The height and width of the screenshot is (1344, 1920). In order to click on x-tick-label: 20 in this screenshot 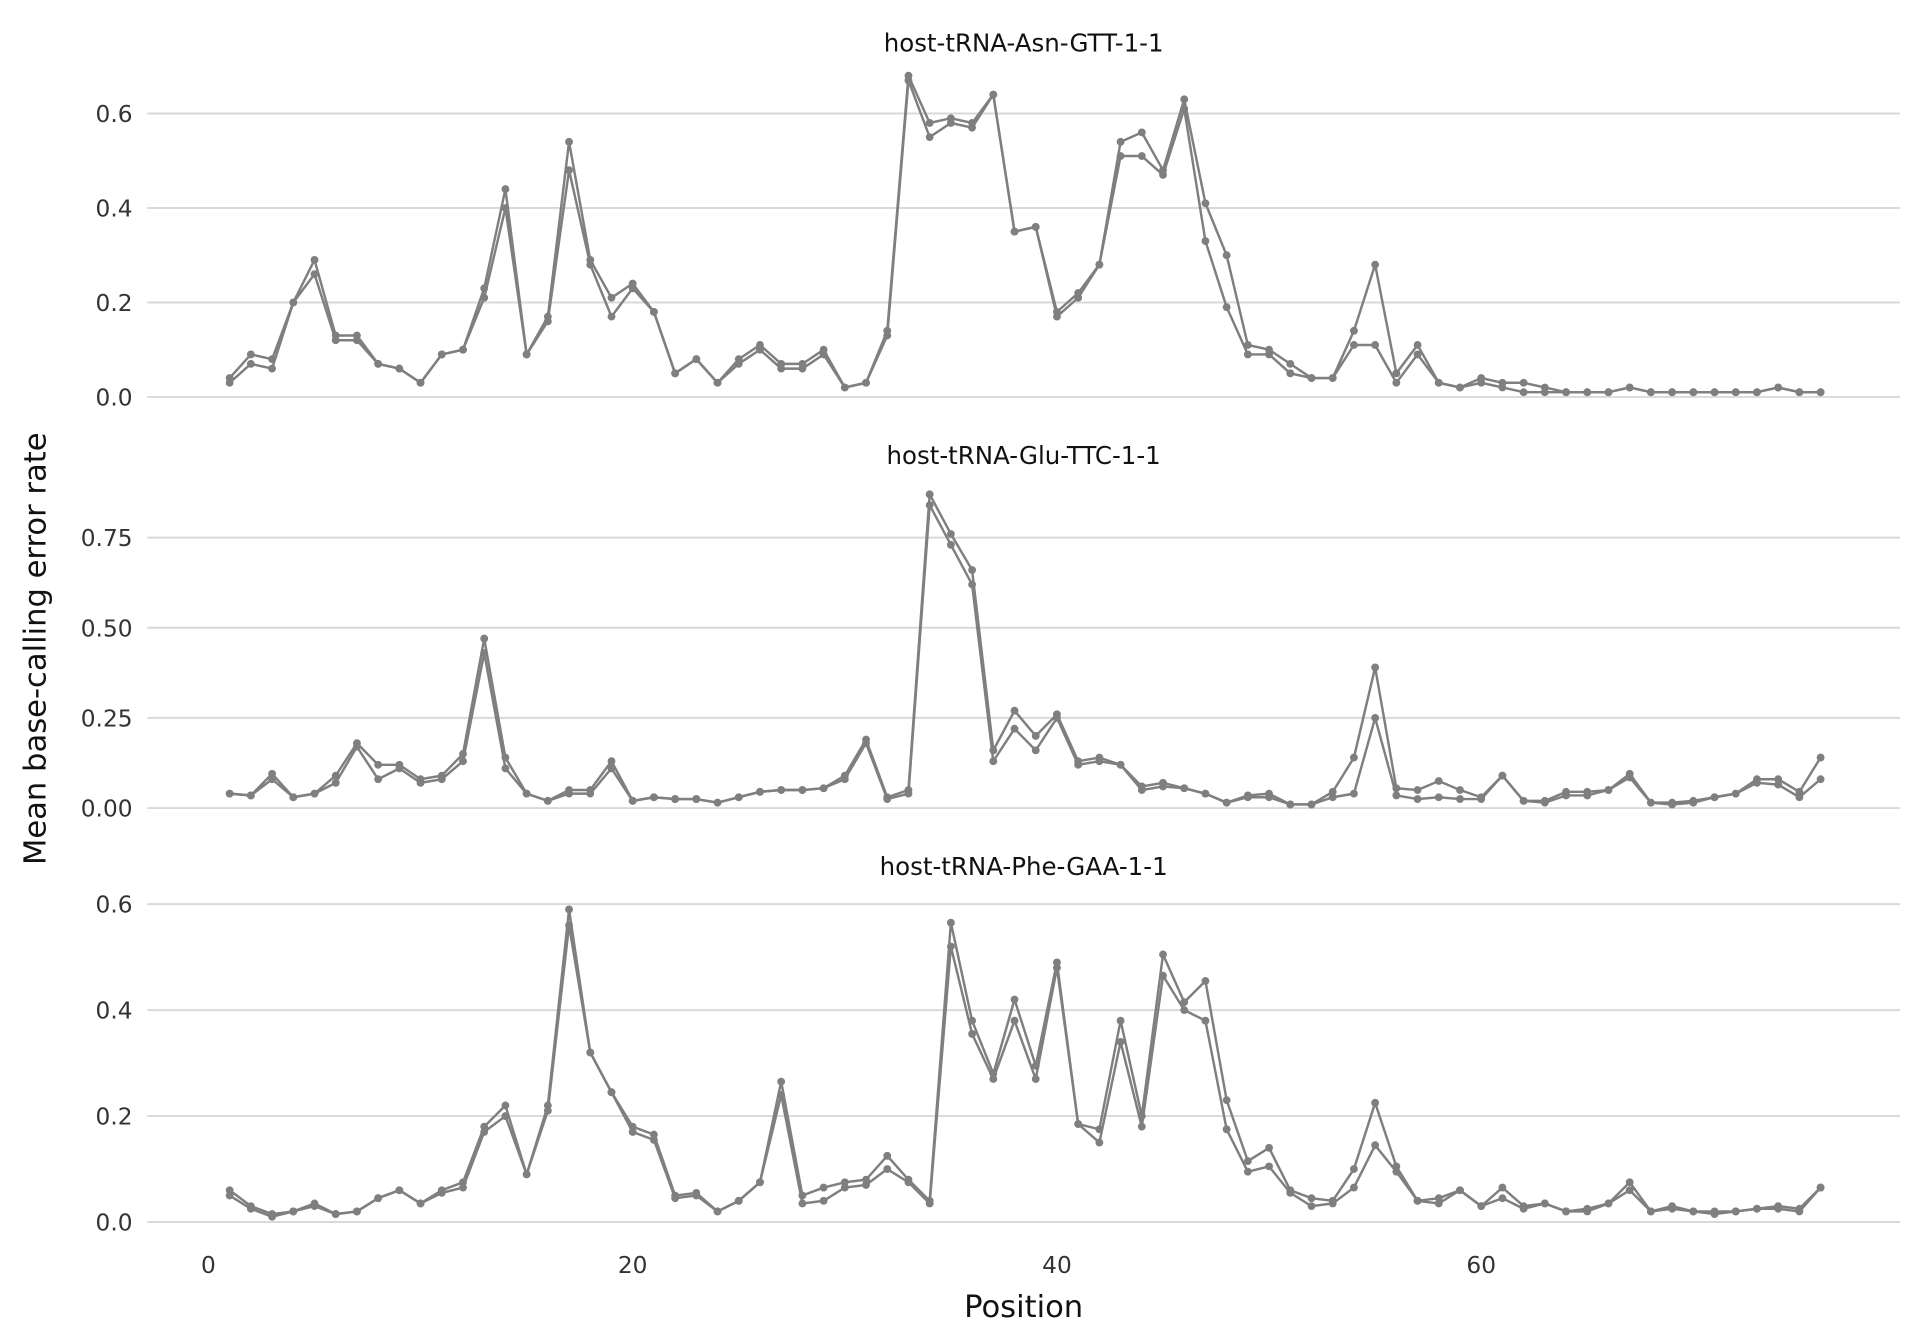, I will do `click(633, 1265)`.